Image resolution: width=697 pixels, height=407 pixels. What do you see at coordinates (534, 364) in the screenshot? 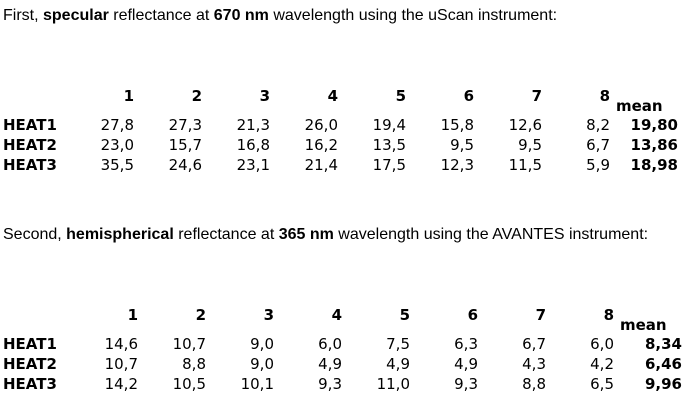
I see `table-cell: 4,3` at bounding box center [534, 364].